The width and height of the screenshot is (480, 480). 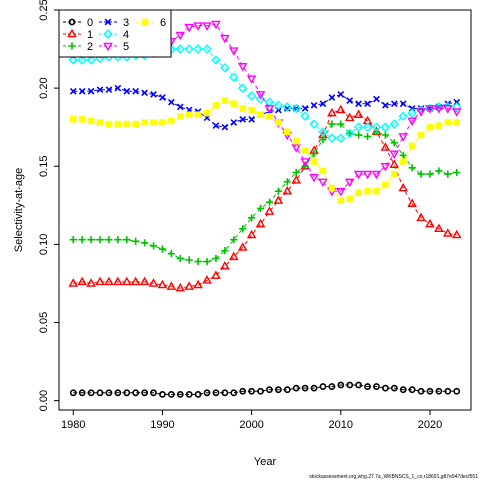 I want to click on legend-label: 3, so click(x=126, y=23).